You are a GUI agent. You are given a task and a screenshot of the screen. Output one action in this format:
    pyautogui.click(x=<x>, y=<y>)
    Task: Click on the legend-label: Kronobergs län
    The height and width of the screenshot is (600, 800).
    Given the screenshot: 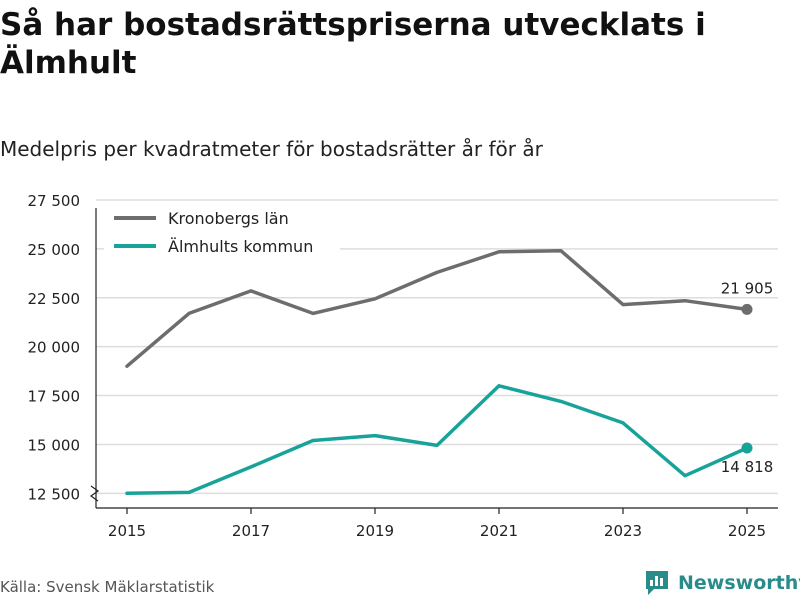 What is the action you would take?
    pyautogui.click(x=228, y=218)
    